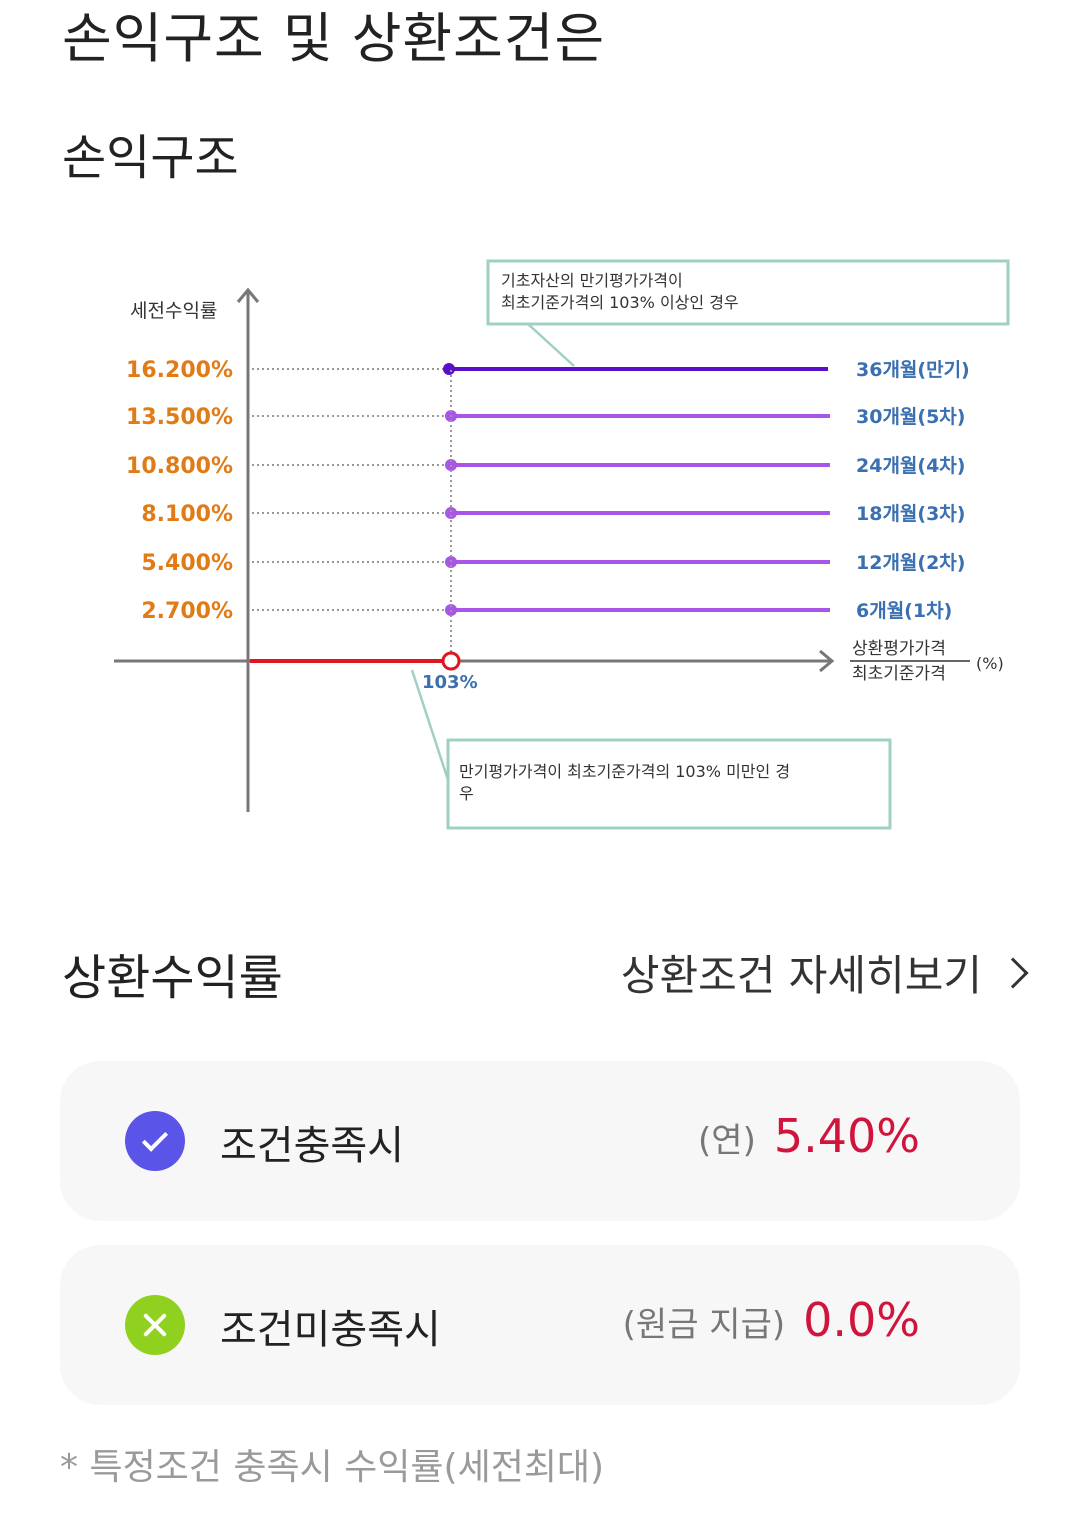 The width and height of the screenshot is (1080, 1517). I want to click on callout-top-box, so click(748, 292).